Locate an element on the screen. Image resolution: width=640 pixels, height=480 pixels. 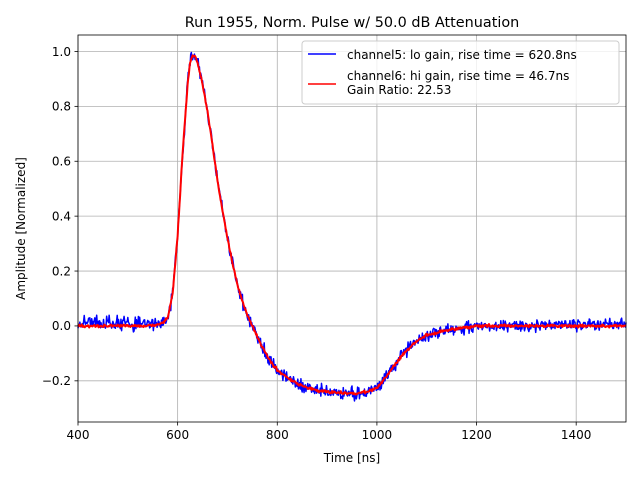
y-tick-label: 1.0 is located at coordinates (61, 52).